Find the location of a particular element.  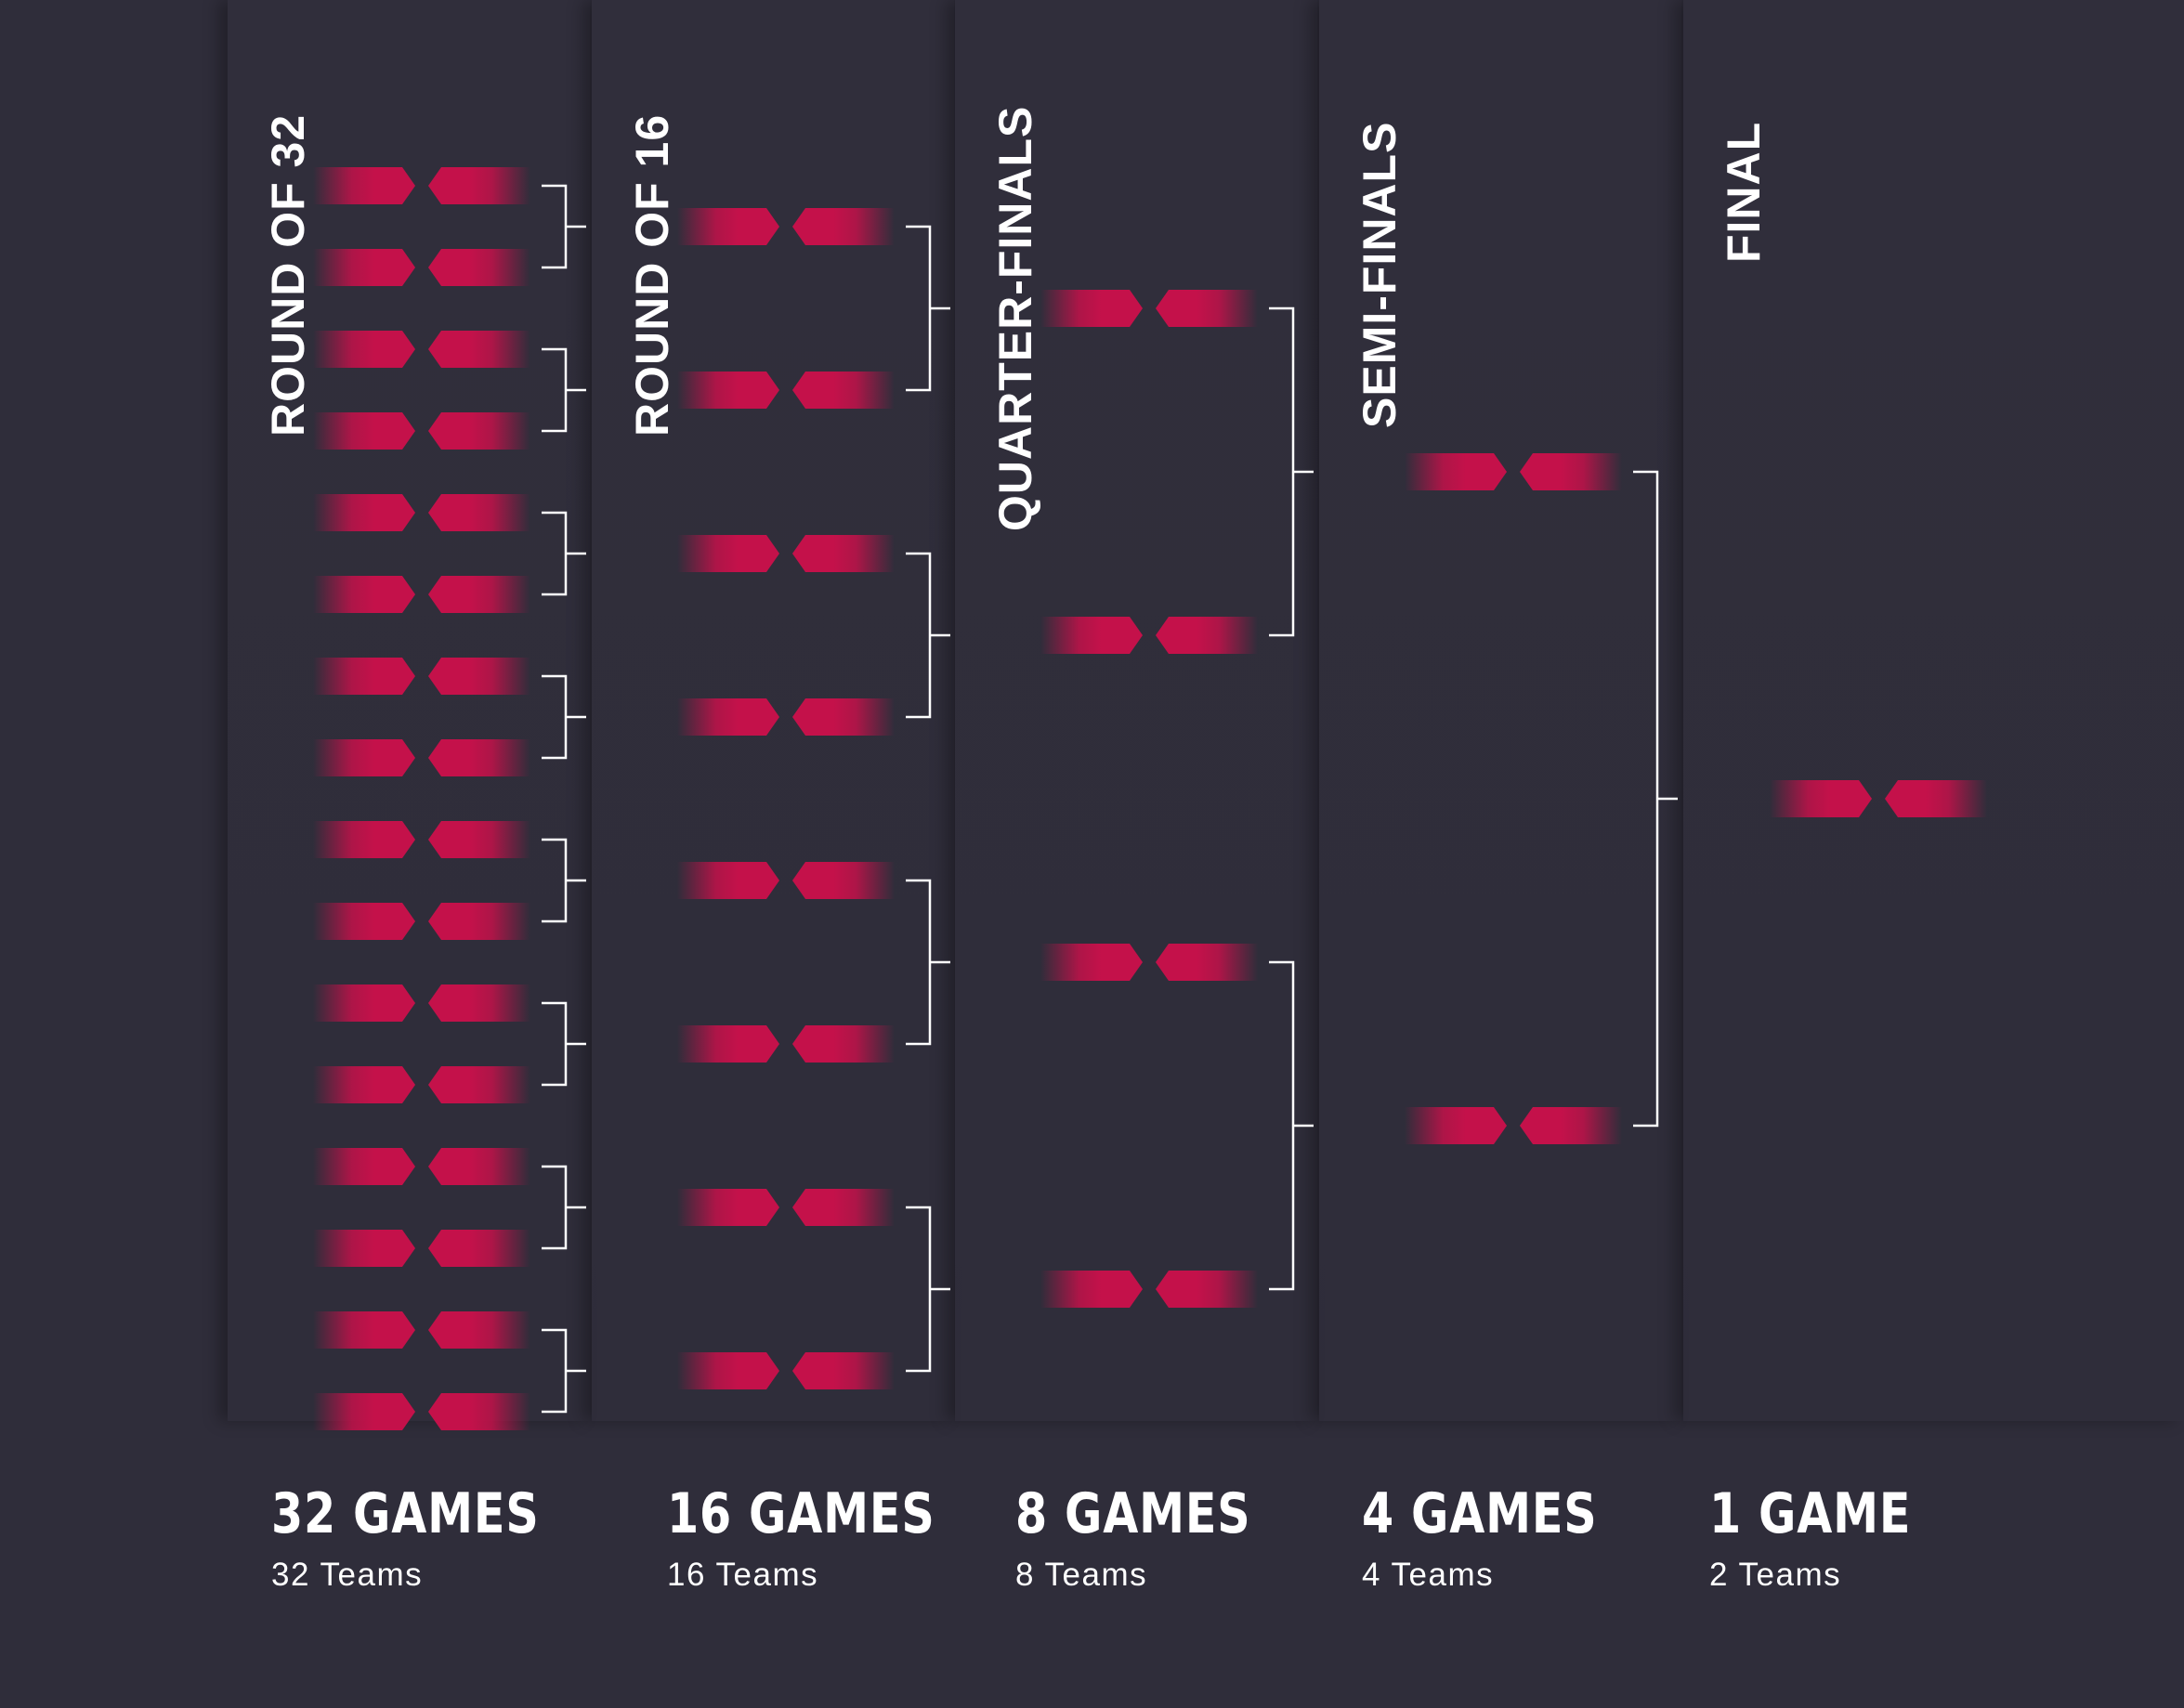

games-count: 32 GAMES is located at coordinates (405, 1513).